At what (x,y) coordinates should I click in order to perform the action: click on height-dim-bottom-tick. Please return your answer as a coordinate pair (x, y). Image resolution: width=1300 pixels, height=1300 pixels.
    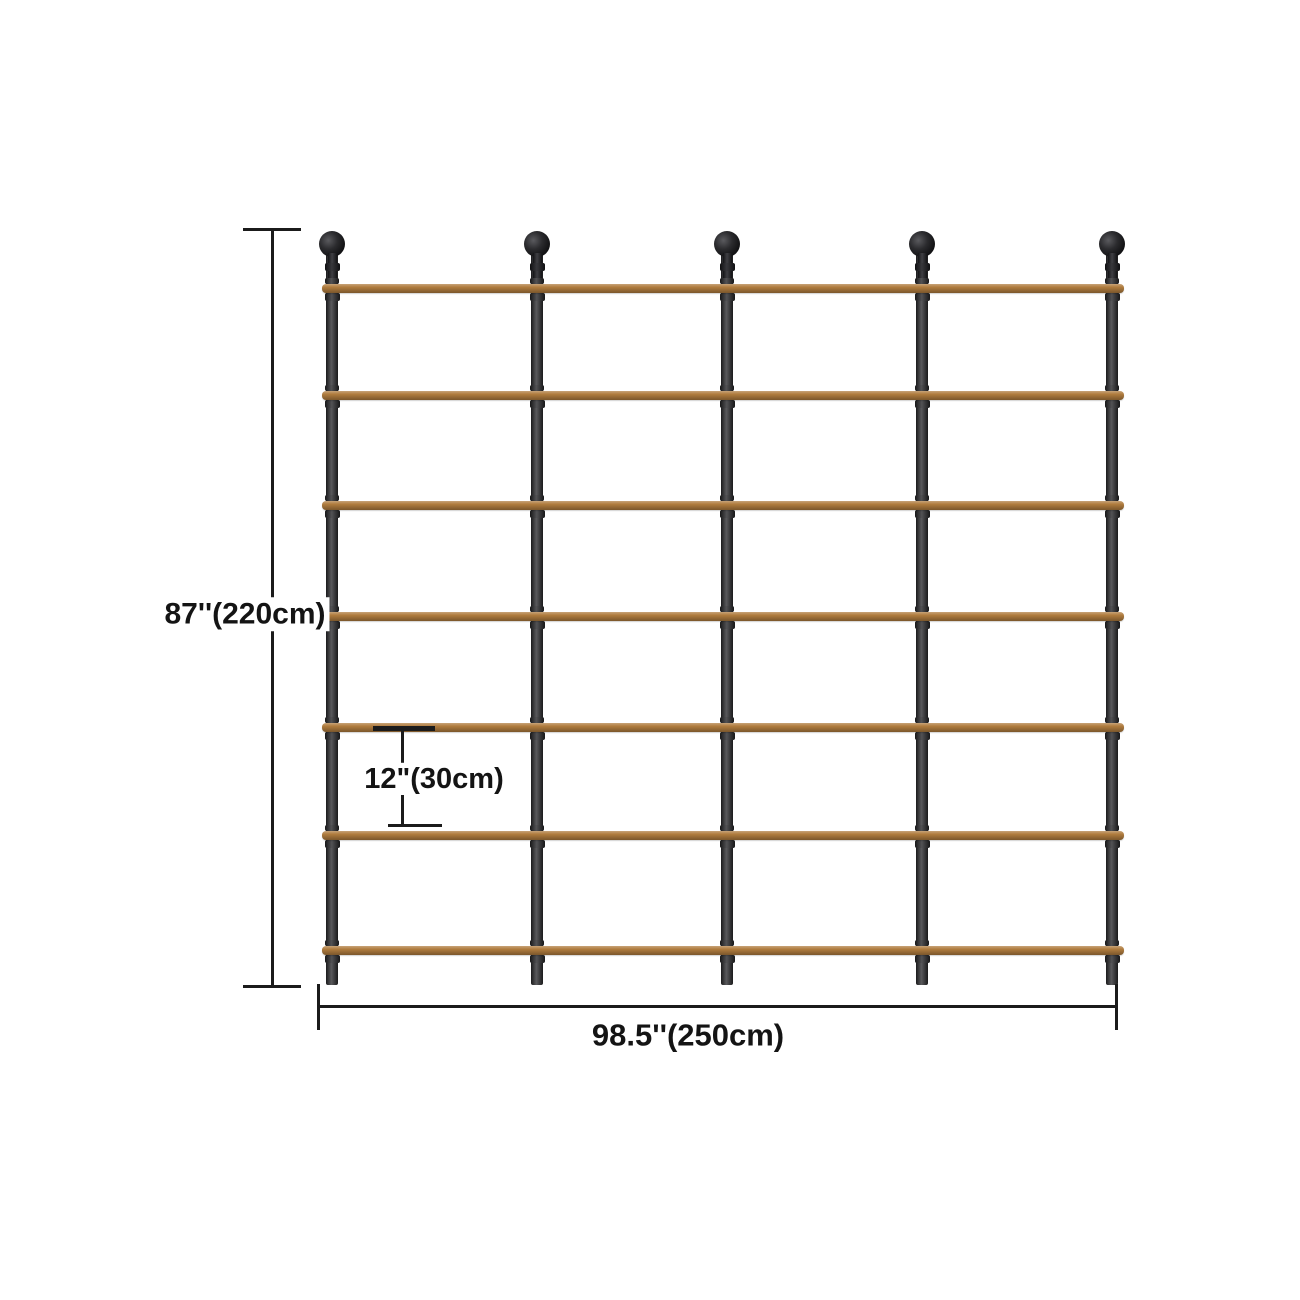
    Looking at the image, I should click on (272, 986).